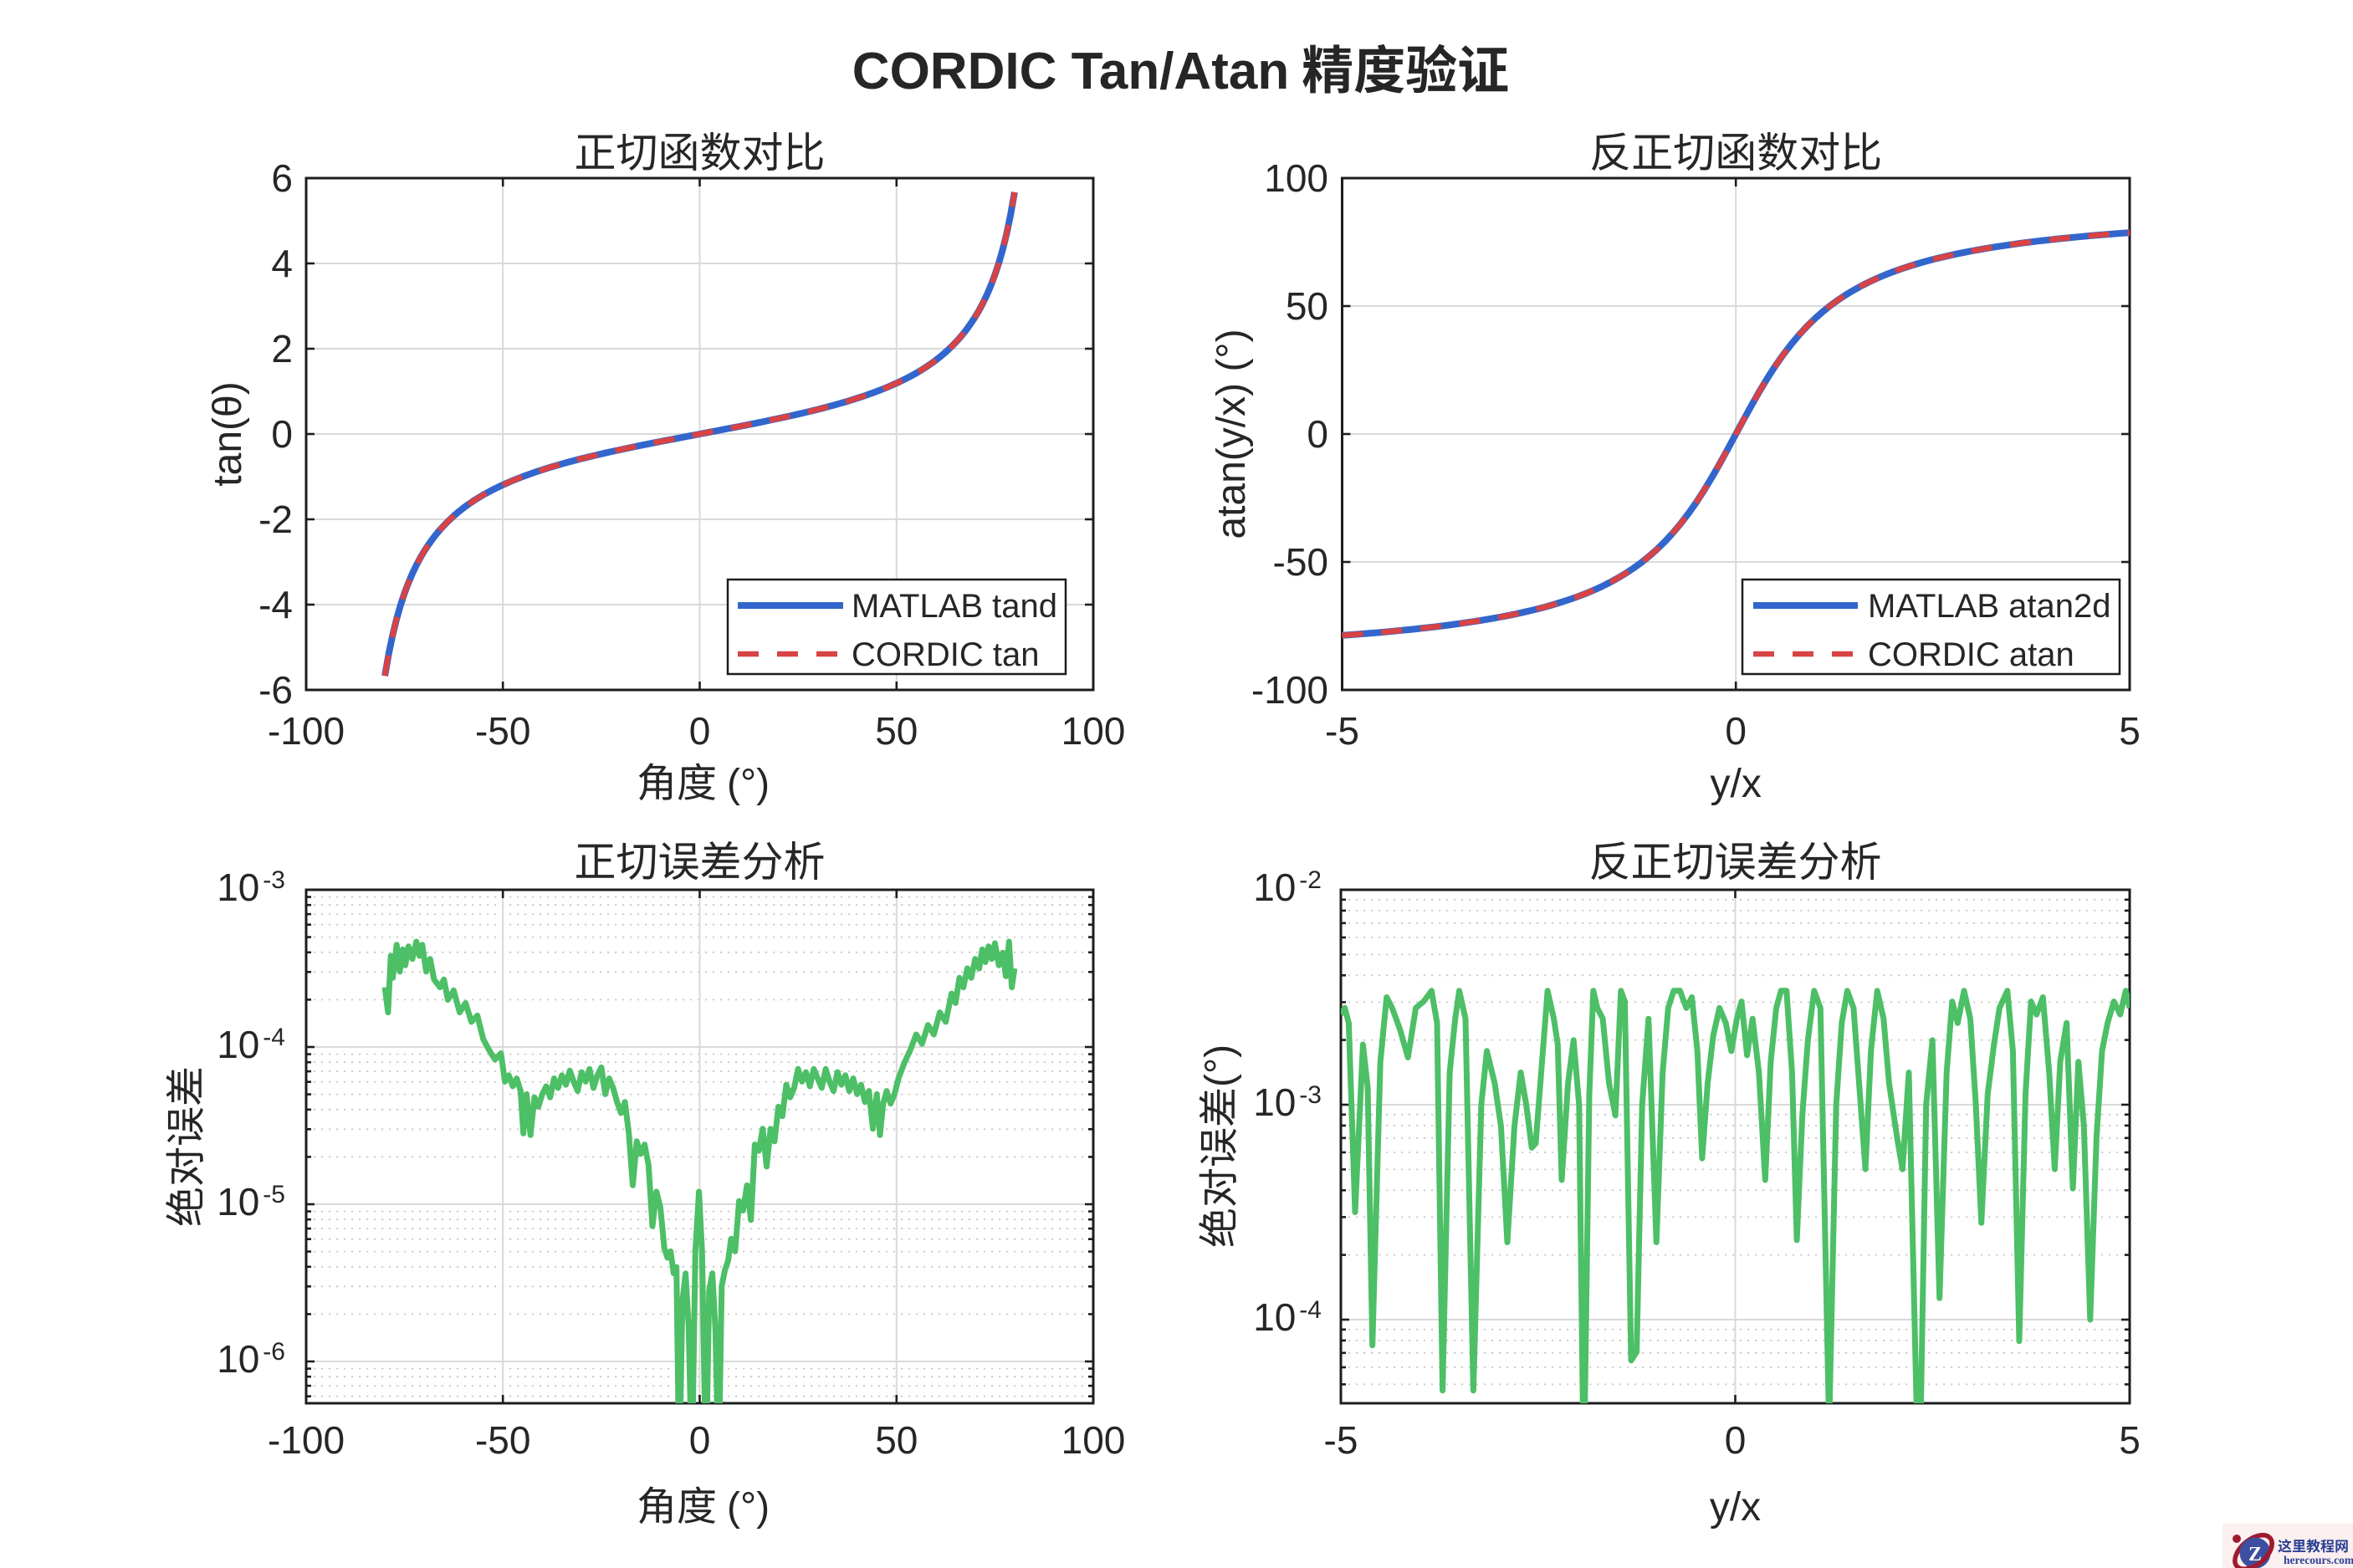  Describe the element at coordinates (1070, 71) in the screenshot. I see `svg-text: CORDIC Tan/Atan` at that location.